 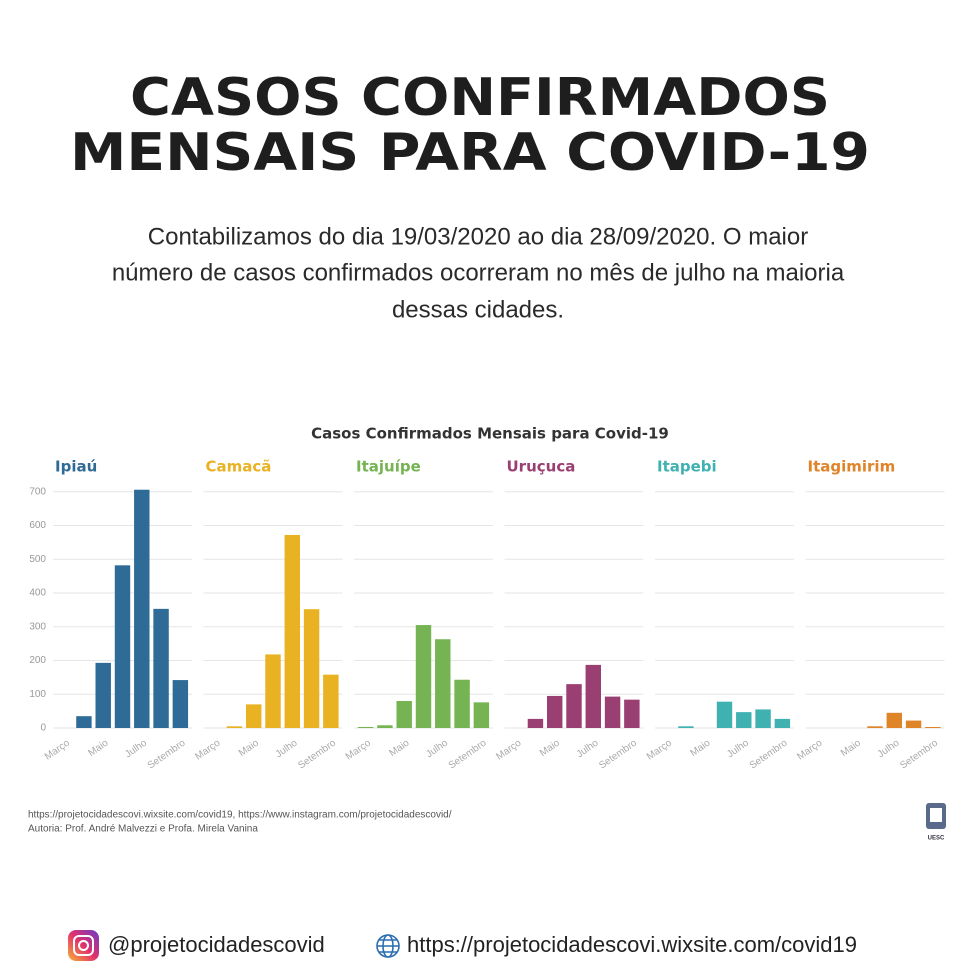 I want to click on y-tick-label: 500, so click(x=37, y=559).